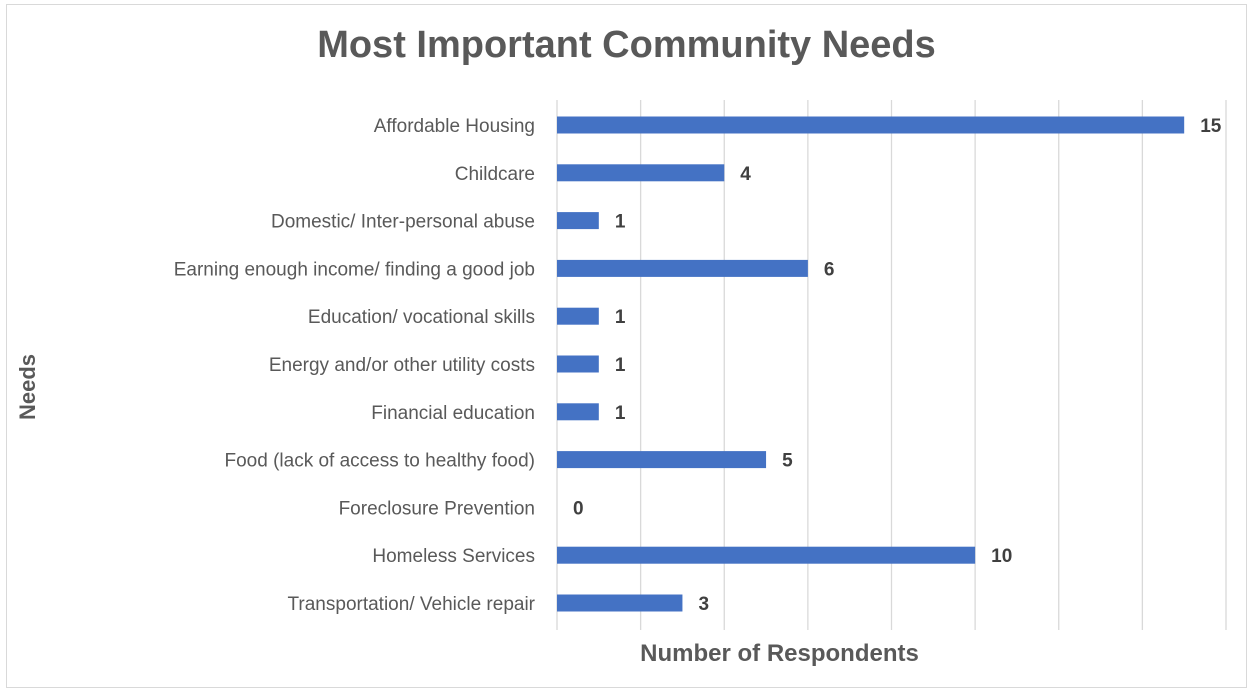 The height and width of the screenshot is (692, 1253). I want to click on data-label: 10, so click(1001, 556).